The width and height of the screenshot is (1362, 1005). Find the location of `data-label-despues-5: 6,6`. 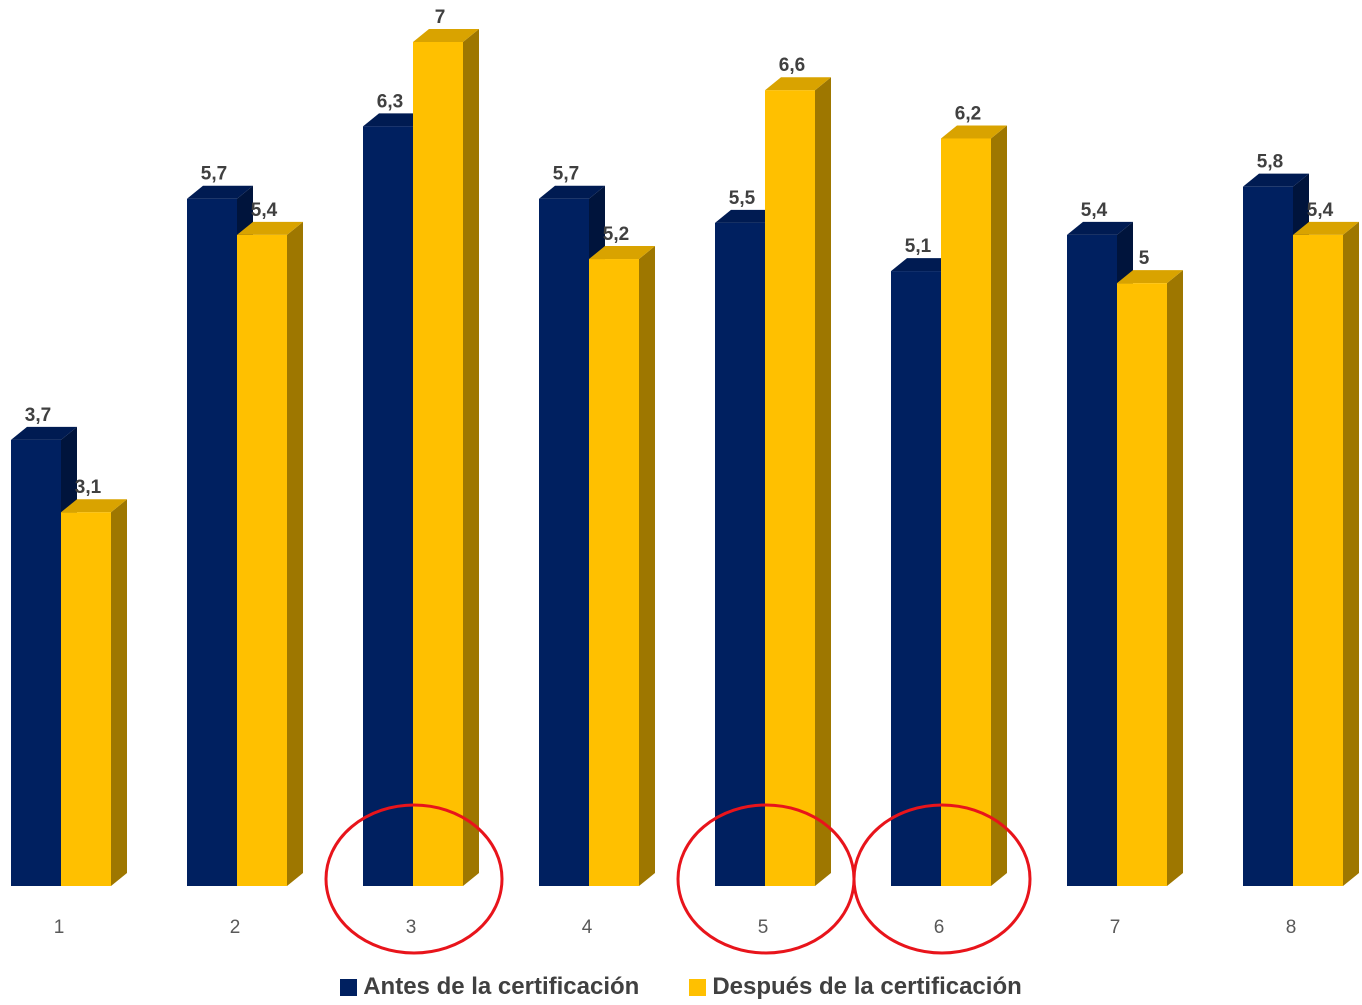

data-label-despues-5: 6,6 is located at coordinates (792, 65).